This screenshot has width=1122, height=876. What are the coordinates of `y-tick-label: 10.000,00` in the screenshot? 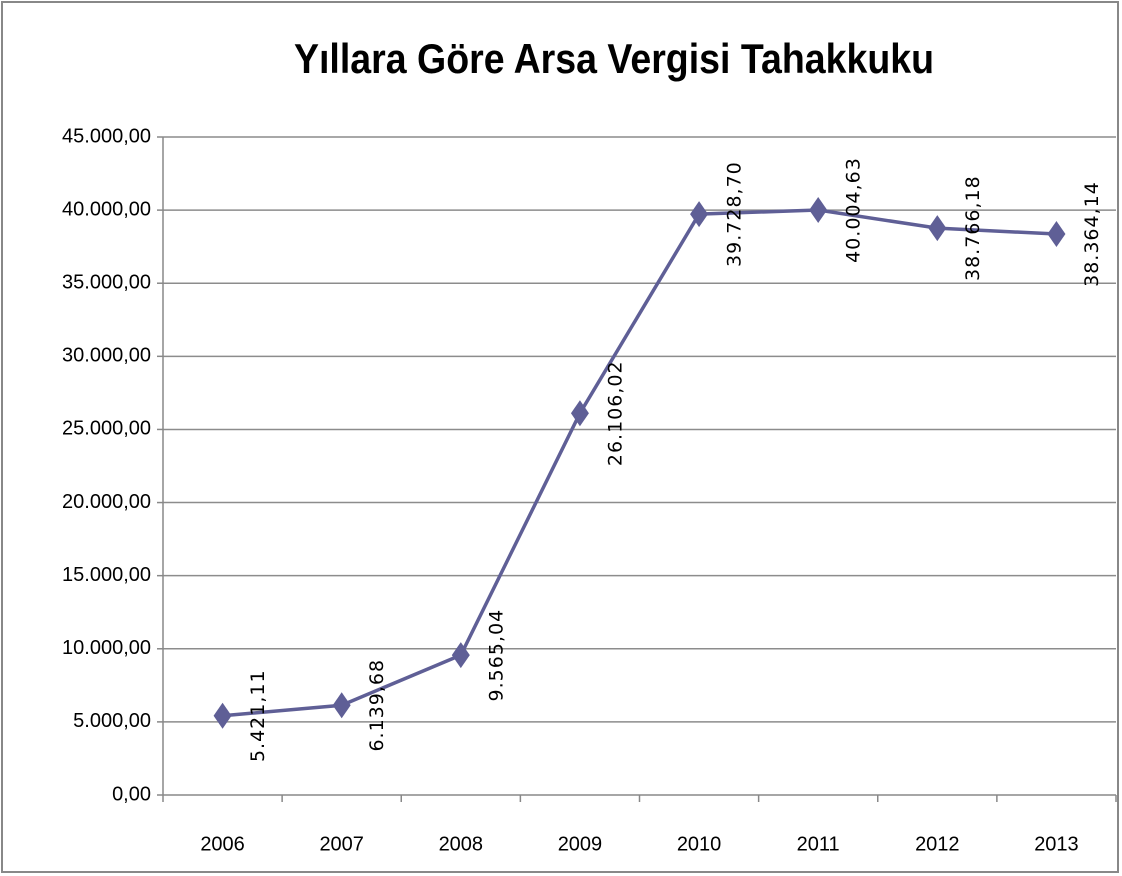 It's located at (106, 648).